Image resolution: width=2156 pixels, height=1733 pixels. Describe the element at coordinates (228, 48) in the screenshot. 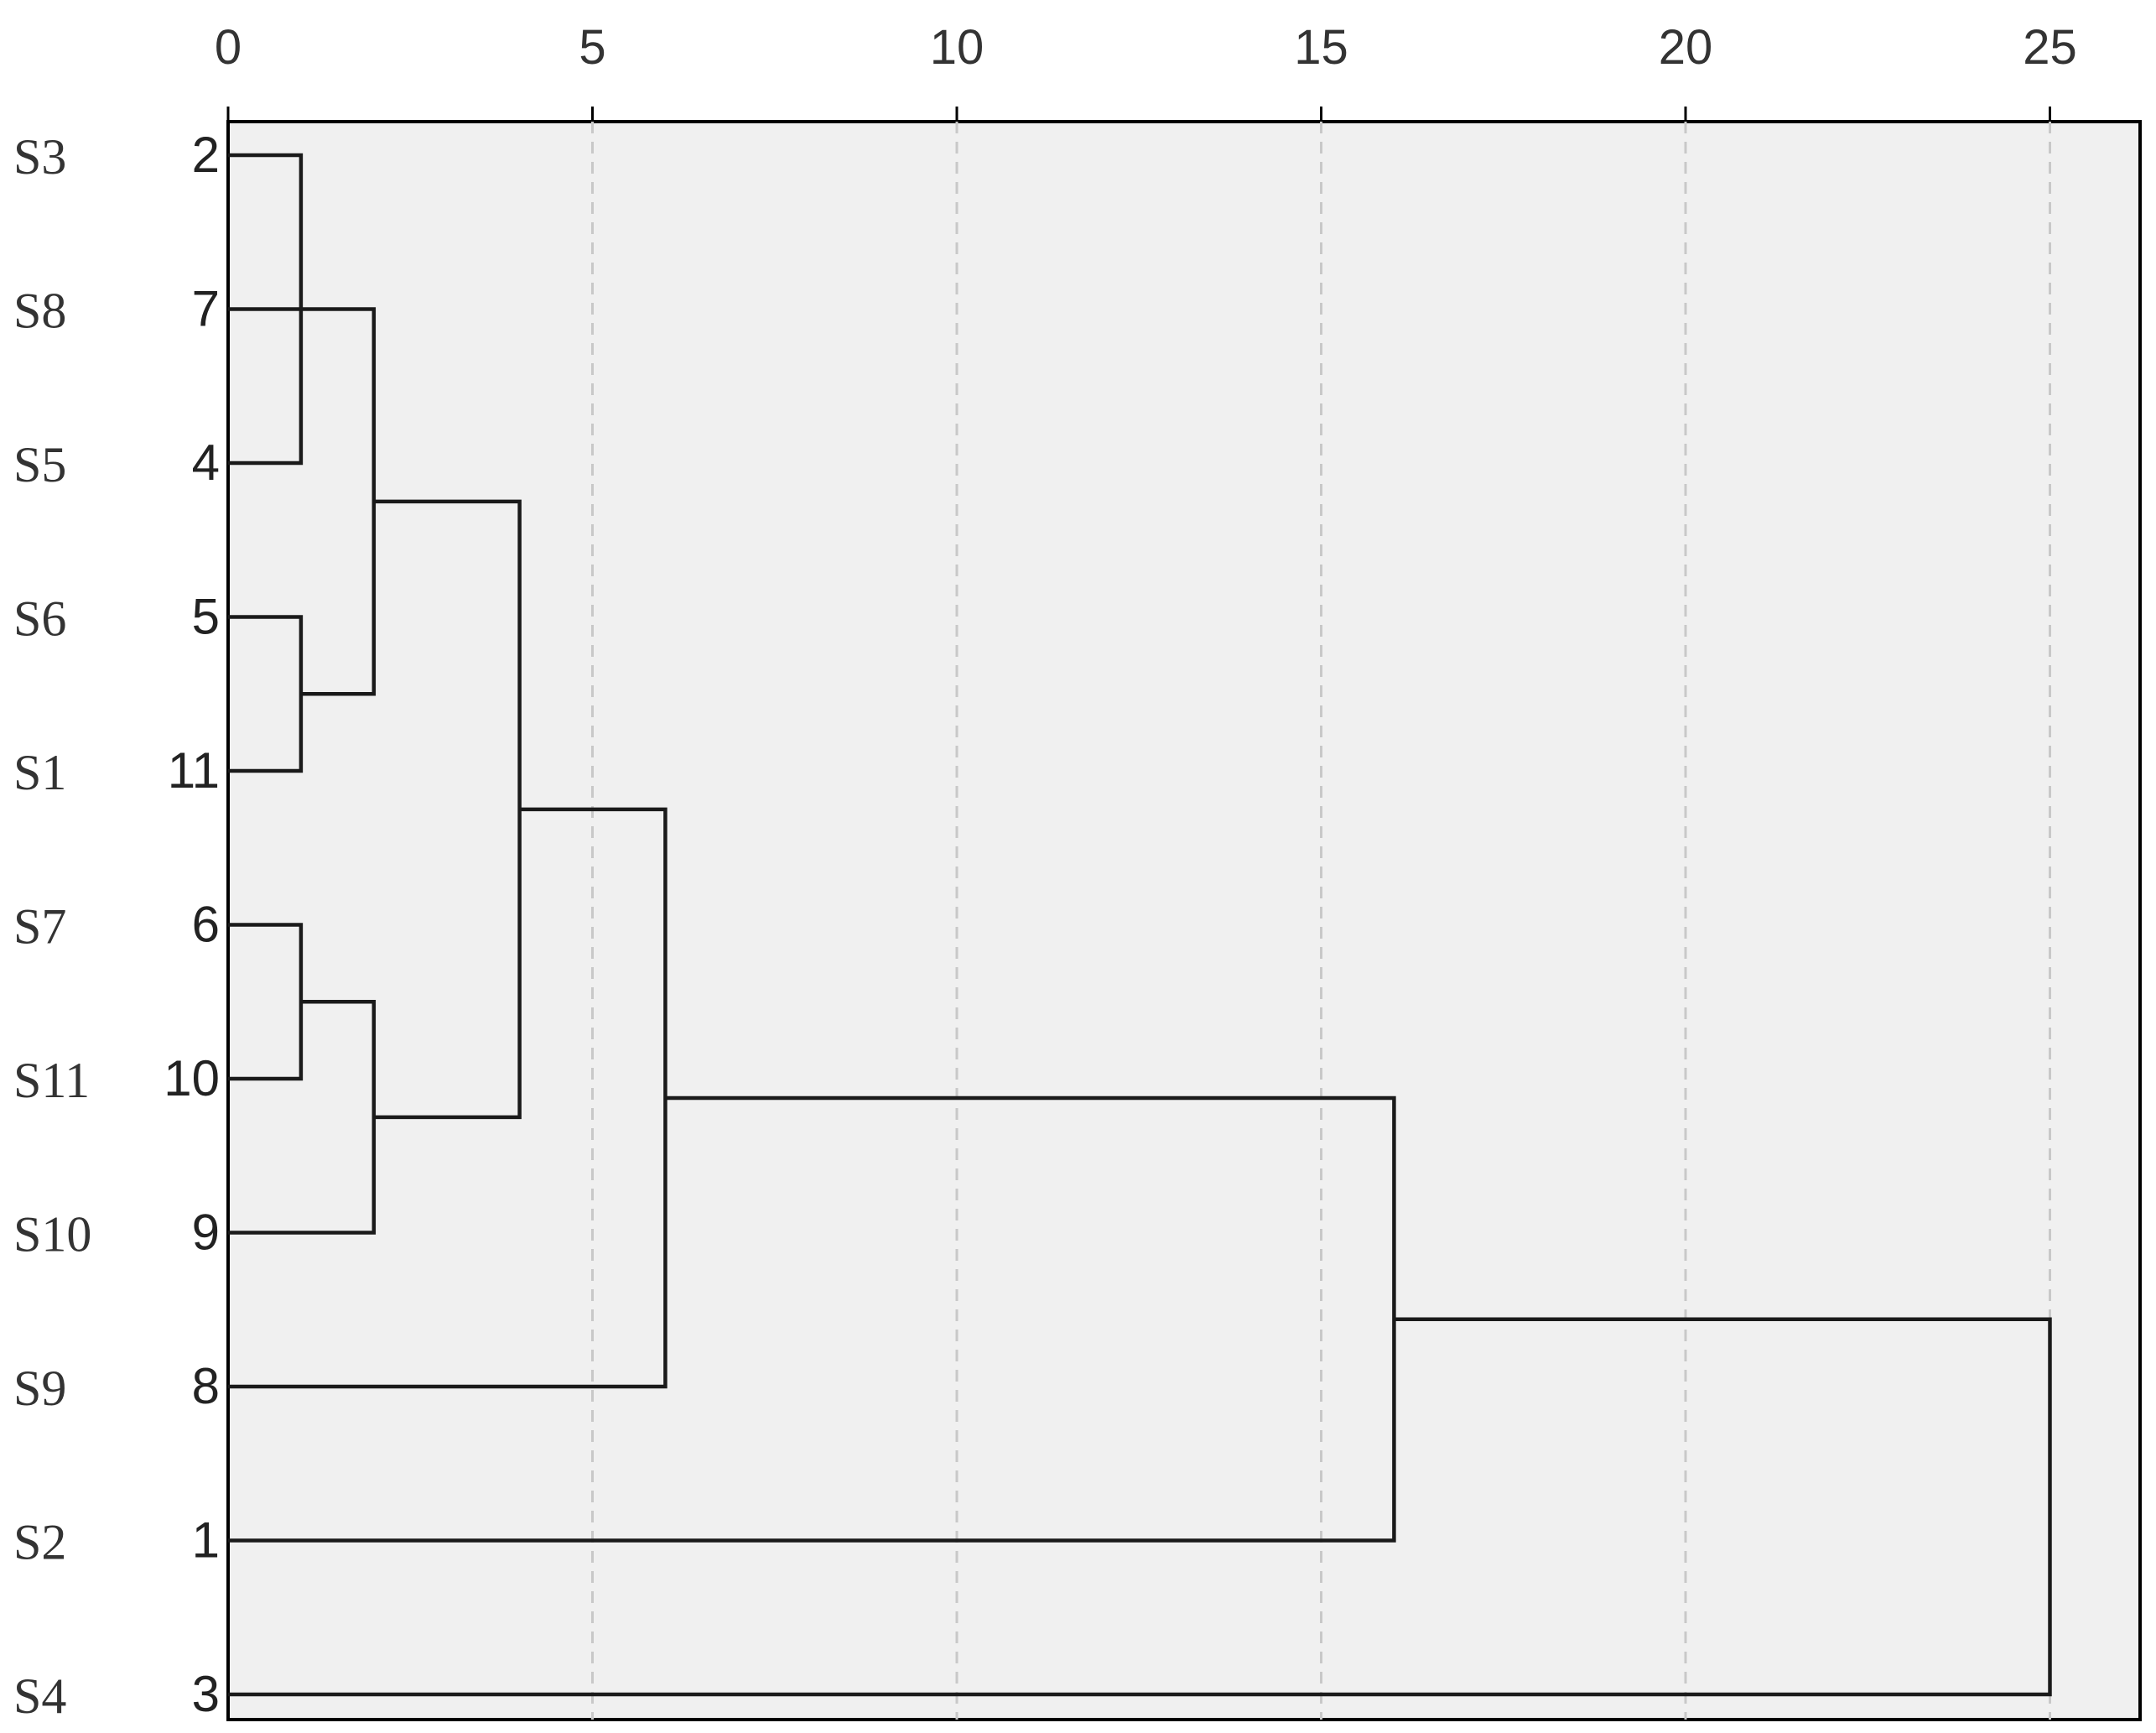

I see `tick-label-0: 0` at that location.